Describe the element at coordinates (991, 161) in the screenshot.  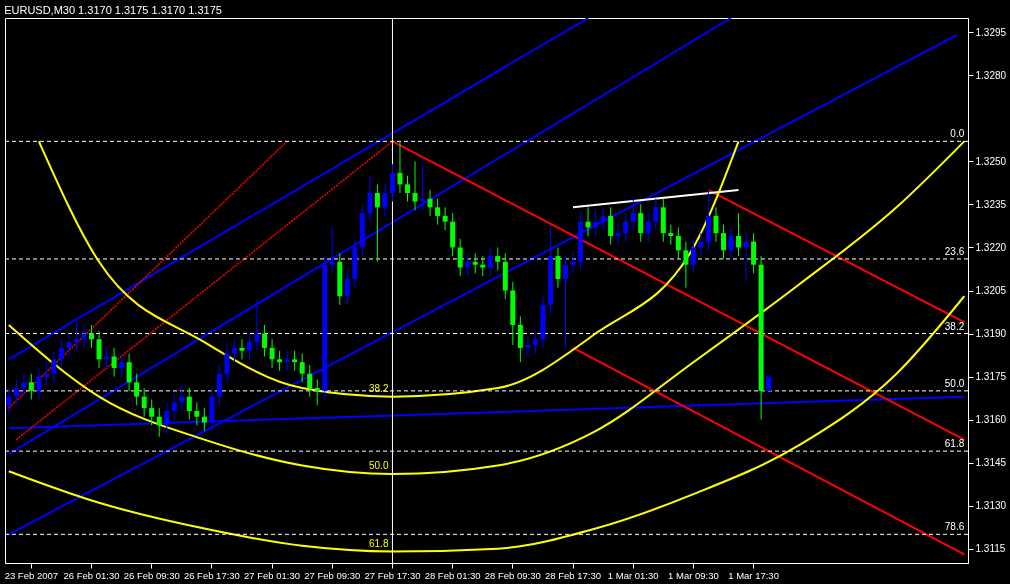
I see `y-tick-label: 1.3250` at that location.